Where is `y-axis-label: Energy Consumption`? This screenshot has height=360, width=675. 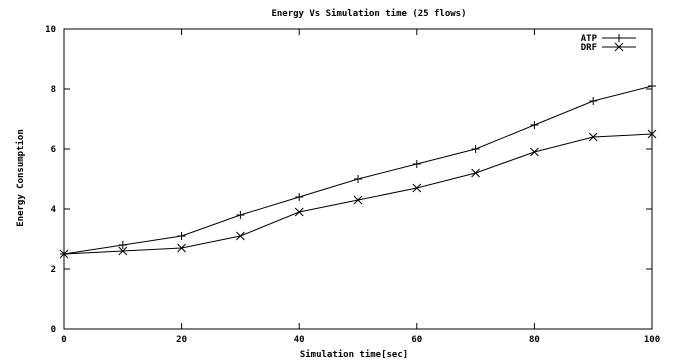 y-axis-label: Energy Consumption is located at coordinates (20, 178).